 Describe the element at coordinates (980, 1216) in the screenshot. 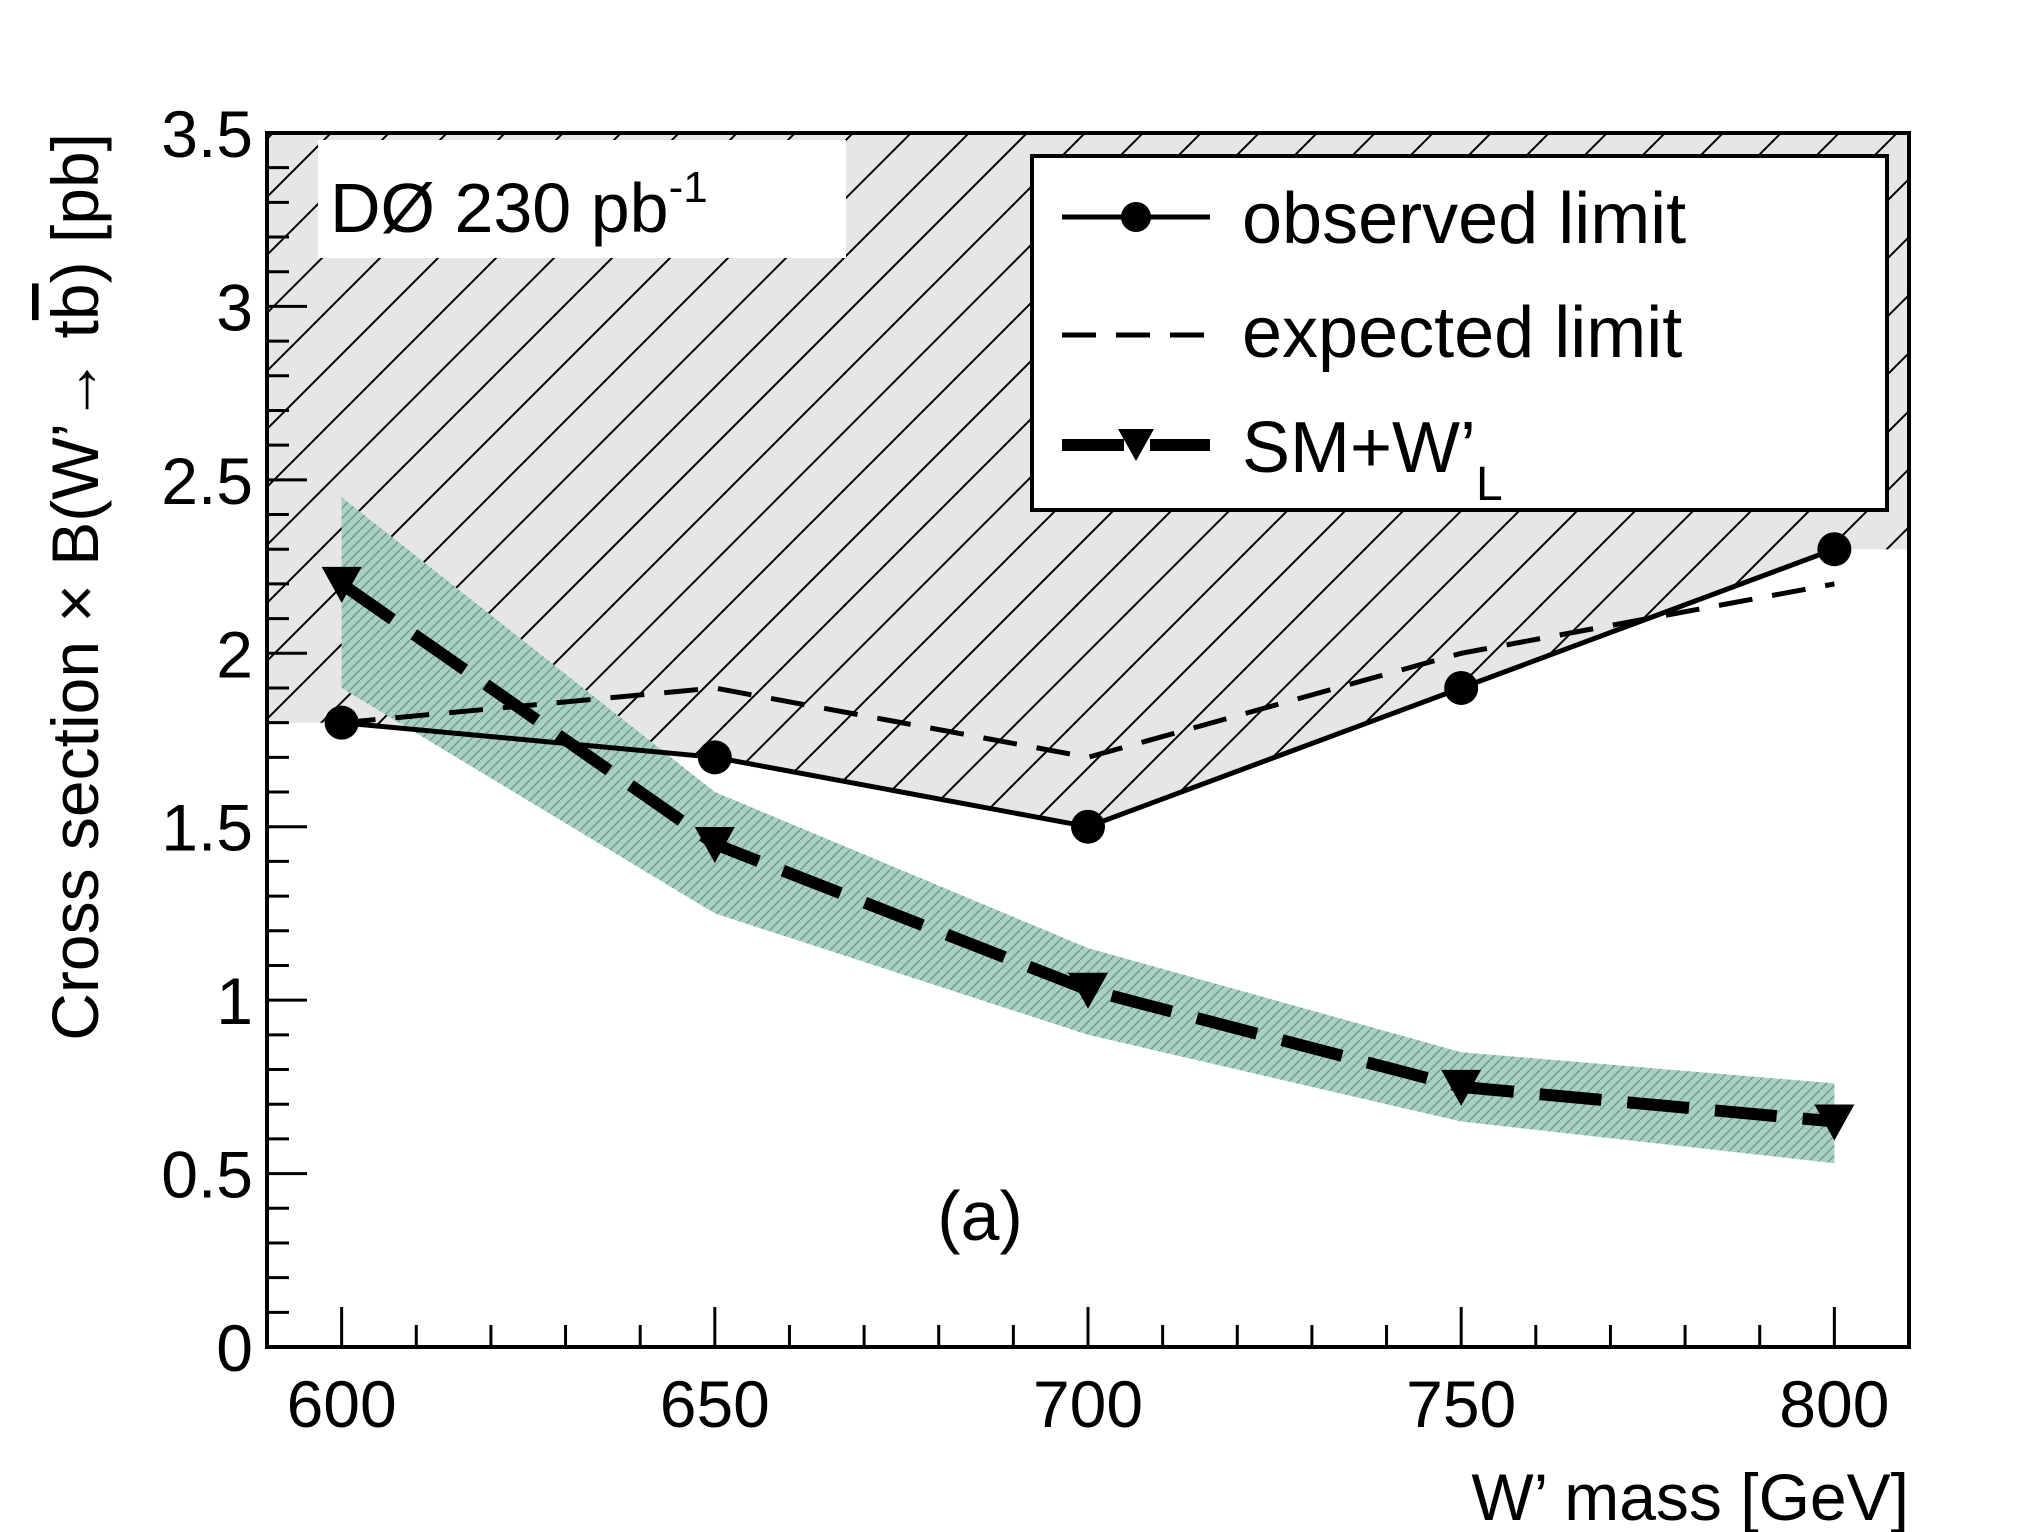

I see `panel-label: (a)` at that location.